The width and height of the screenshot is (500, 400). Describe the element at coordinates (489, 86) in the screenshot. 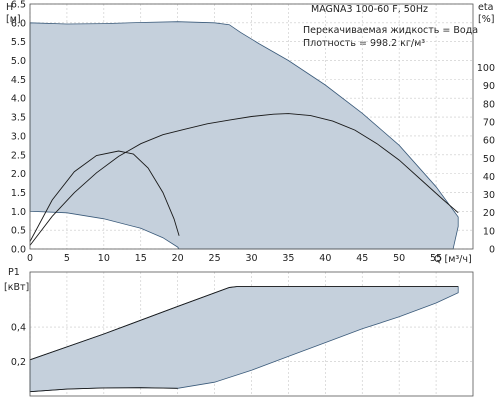

I see `top-y-right-tick-label: 90` at that location.